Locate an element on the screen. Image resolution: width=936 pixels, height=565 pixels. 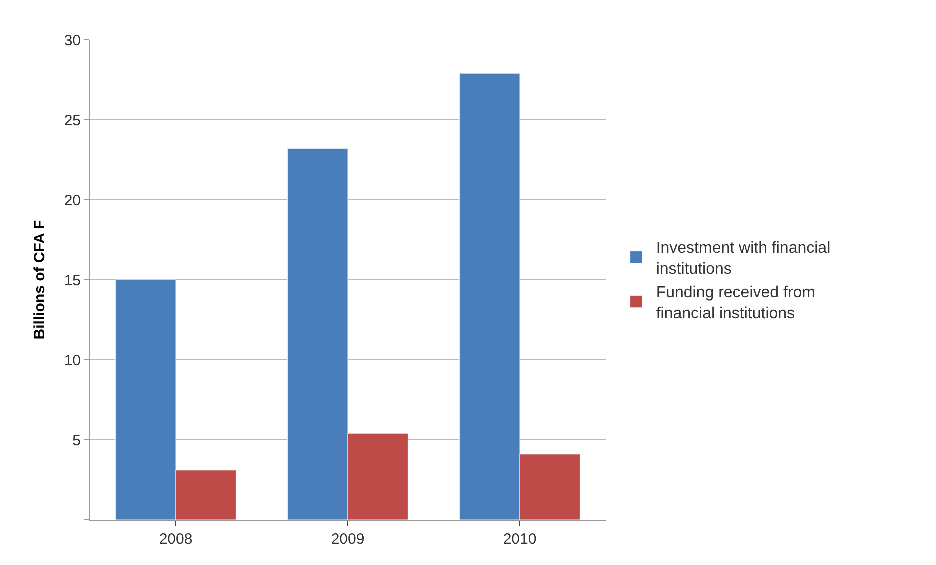
y-tick-label: 10 is located at coordinates (72, 361).